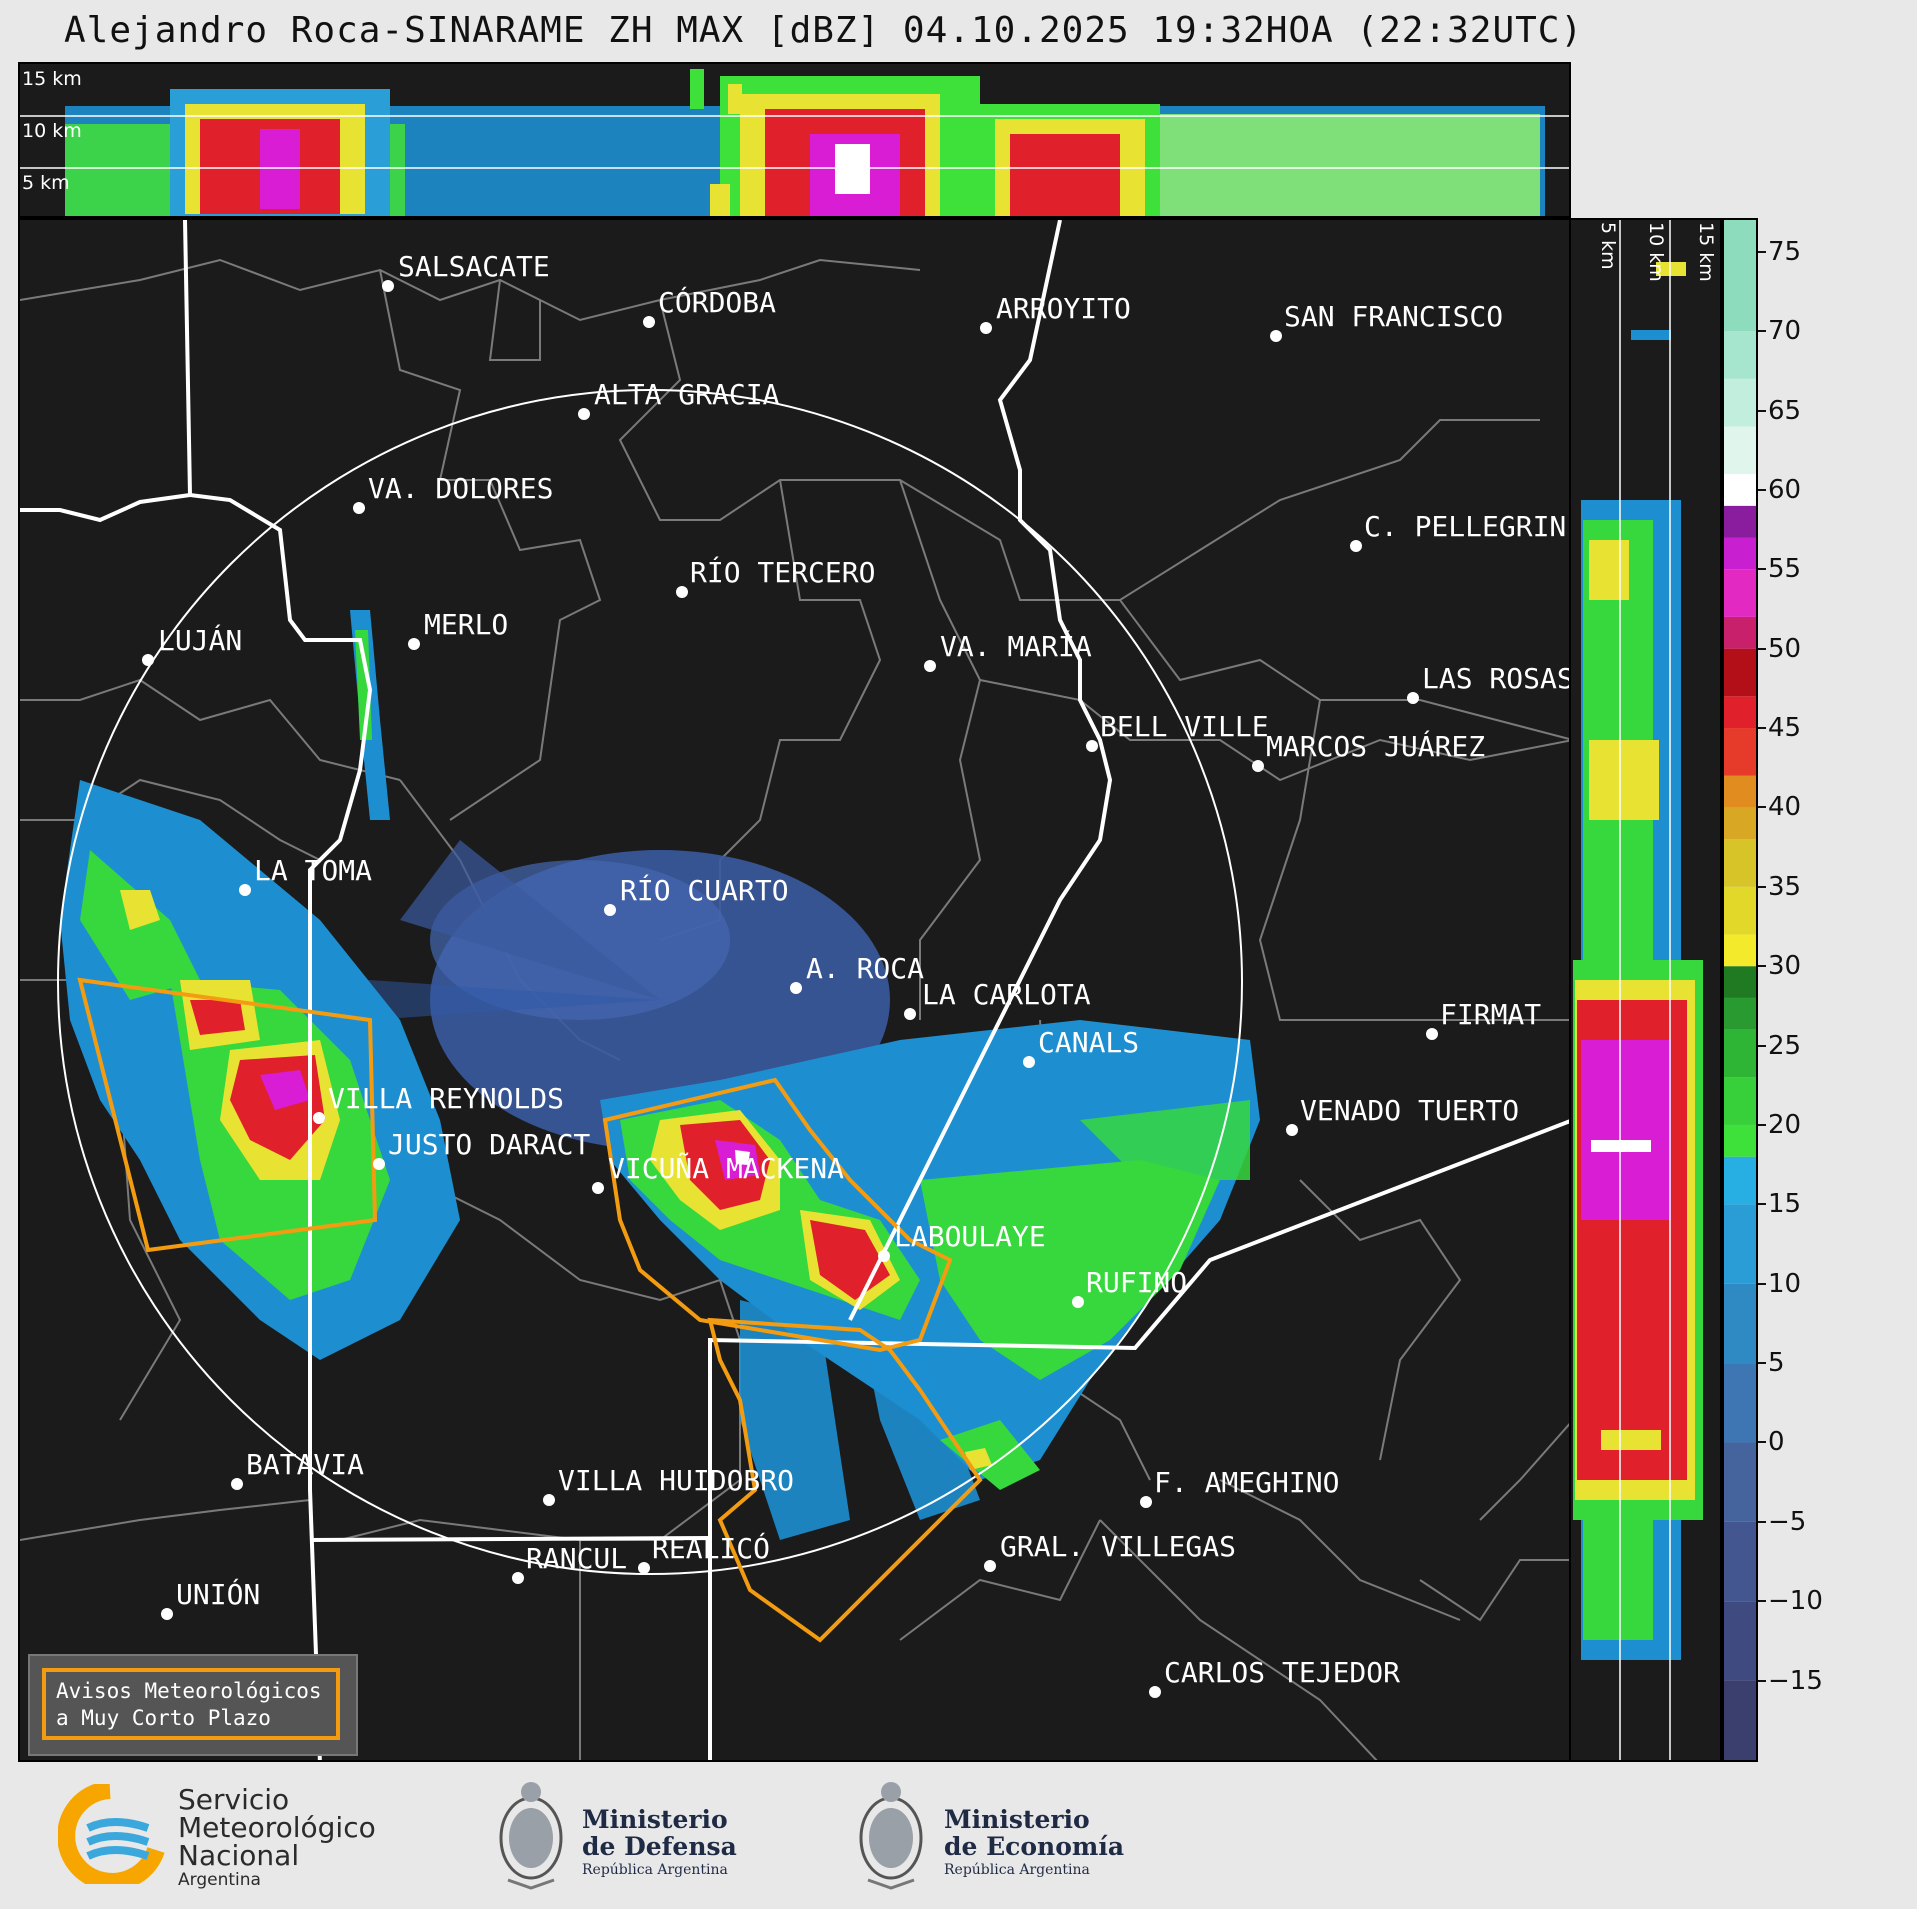 Image resolution: width=1917 pixels, height=1909 pixels. What do you see at coordinates (1467, 526) in the screenshot?
I see `city-label-c-pellegrini: C. PELLEGRINI` at bounding box center [1467, 526].